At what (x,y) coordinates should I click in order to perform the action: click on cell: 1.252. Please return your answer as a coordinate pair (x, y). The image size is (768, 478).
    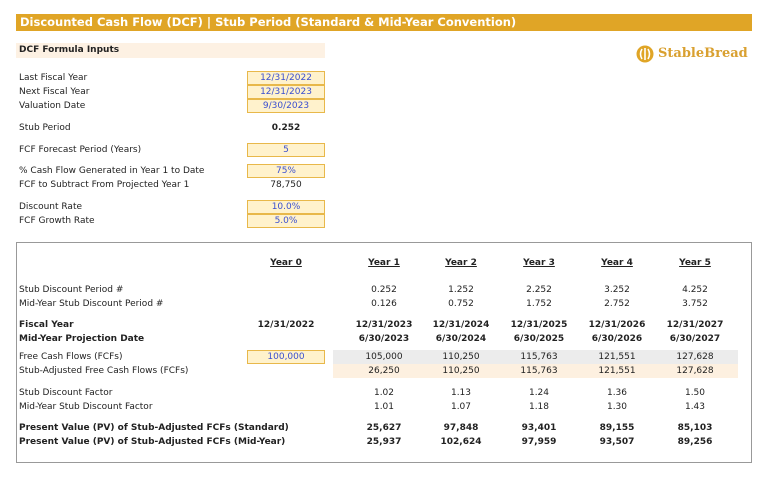
    Looking at the image, I should click on (461, 290).